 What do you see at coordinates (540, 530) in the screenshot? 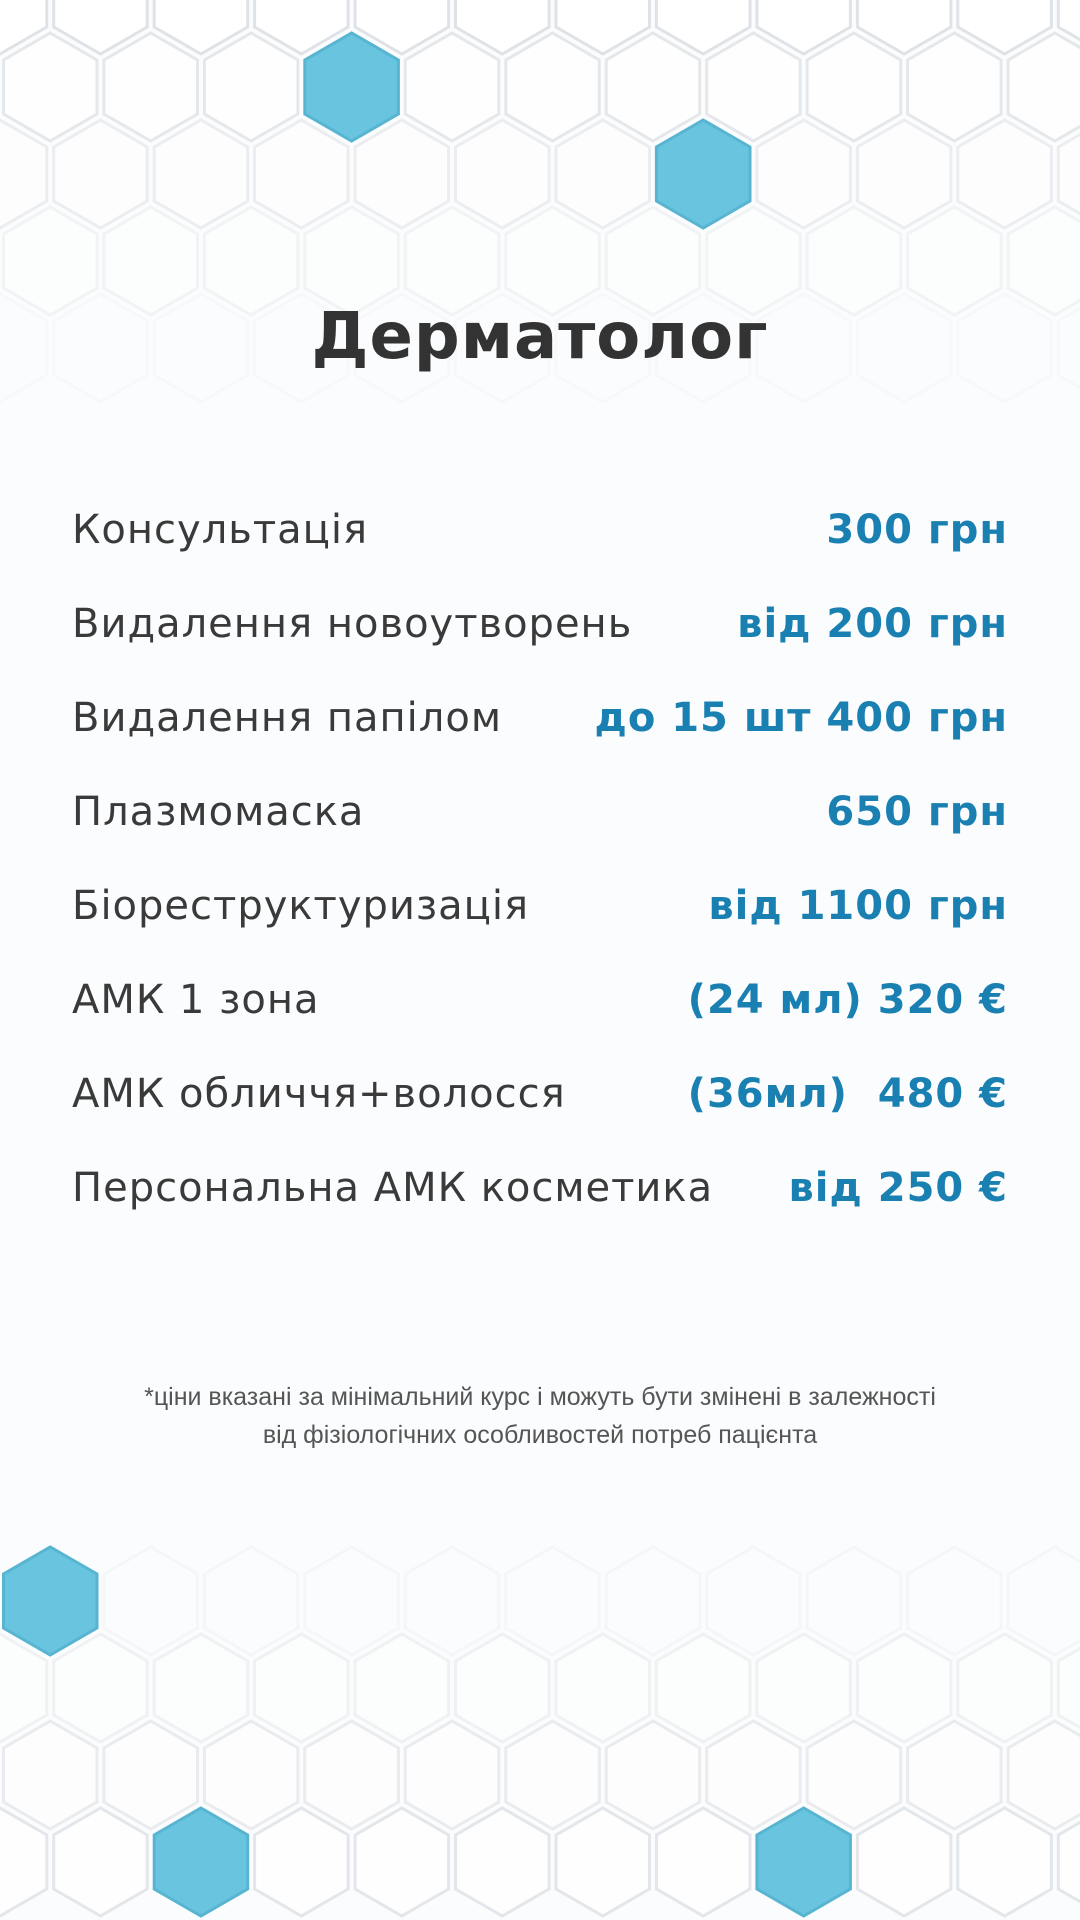
I see `price-row: Консультація 300 грн` at bounding box center [540, 530].